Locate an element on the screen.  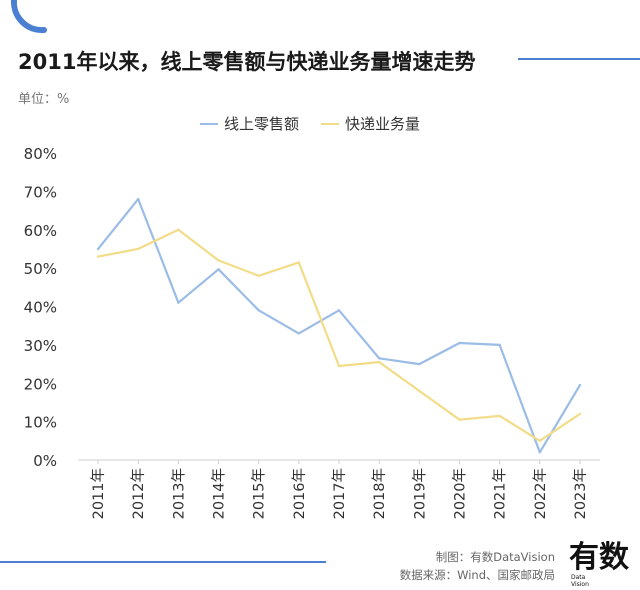
y-tick-label: 30% is located at coordinates (40, 346).